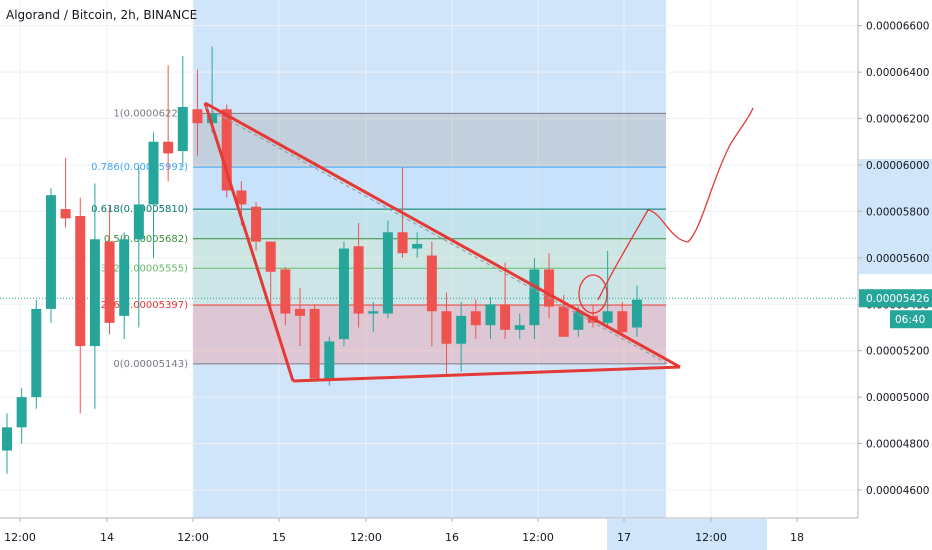 The width and height of the screenshot is (932, 550). I want to click on breakout-circle, so click(593, 294).